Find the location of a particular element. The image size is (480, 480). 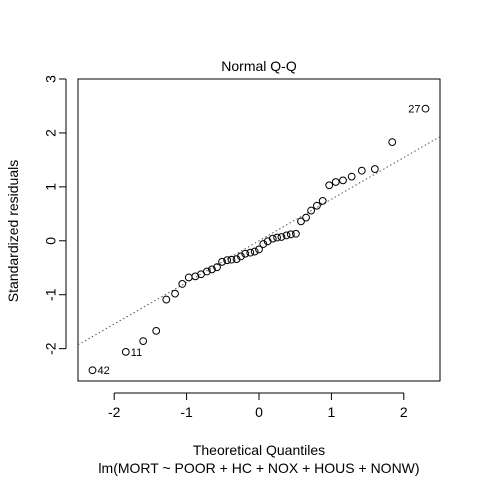

x-tick-label: -1 is located at coordinates (186, 412).